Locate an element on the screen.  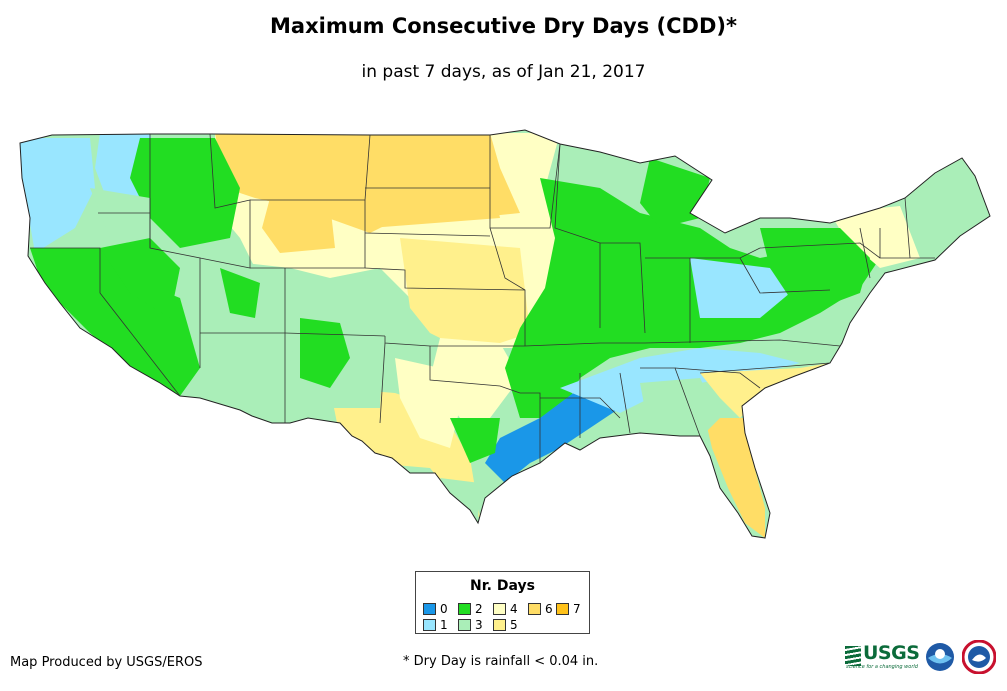
legend-item-0: 0 is located at coordinates (435, 609).